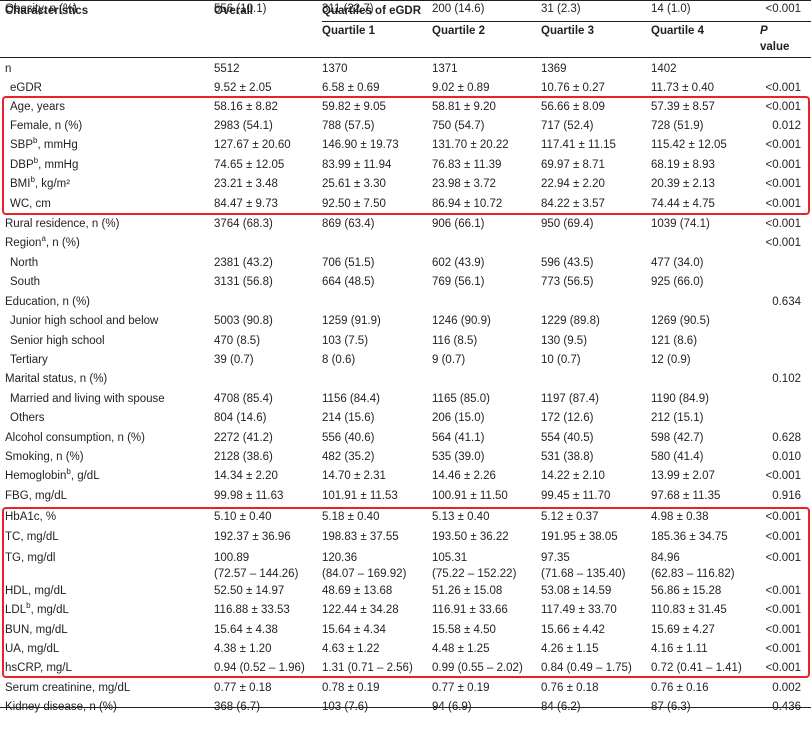  I want to click on row-label: Alcohol consumption, n (%), so click(75, 439).